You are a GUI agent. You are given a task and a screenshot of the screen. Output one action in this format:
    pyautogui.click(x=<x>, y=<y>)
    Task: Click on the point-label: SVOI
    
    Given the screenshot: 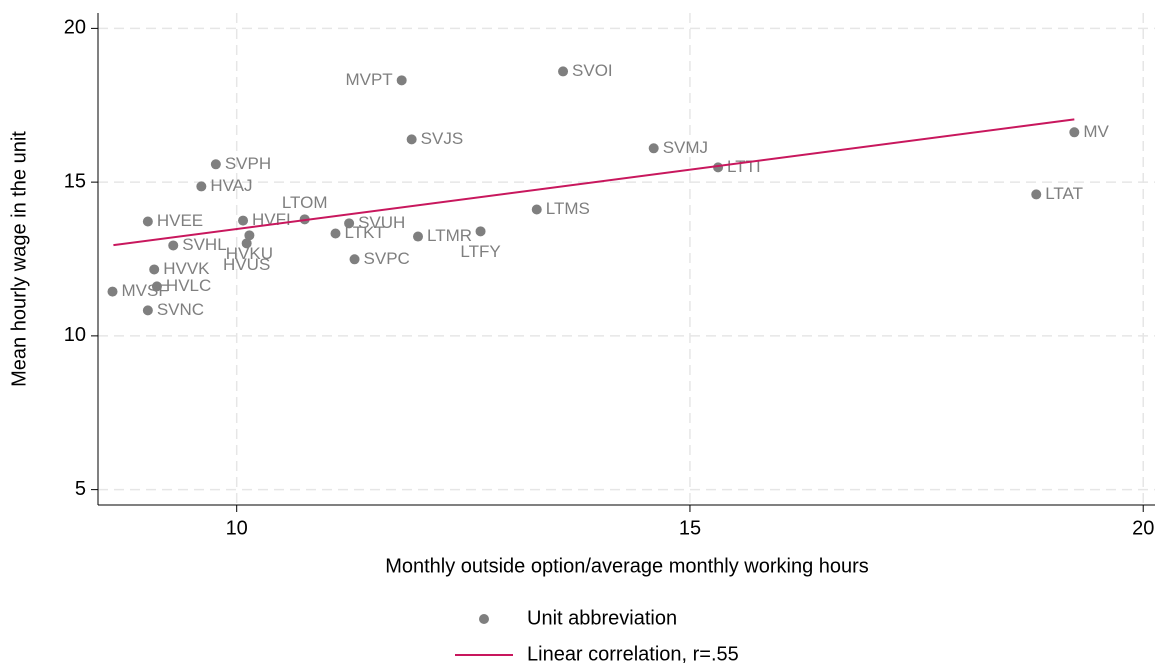 What is the action you would take?
    pyautogui.click(x=592, y=70)
    